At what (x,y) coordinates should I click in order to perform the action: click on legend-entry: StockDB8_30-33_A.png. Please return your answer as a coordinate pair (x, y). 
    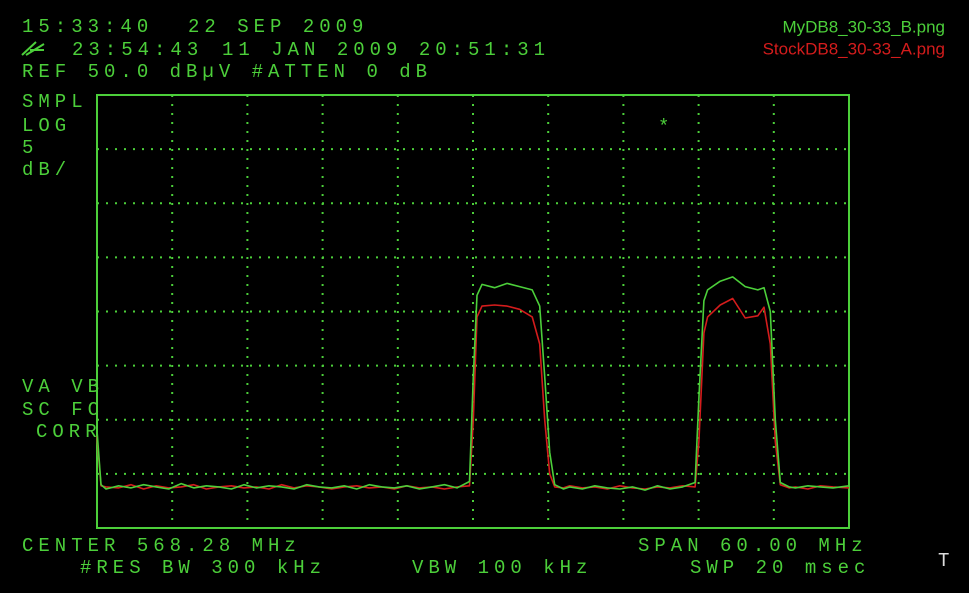
    Looking at the image, I should click on (854, 48).